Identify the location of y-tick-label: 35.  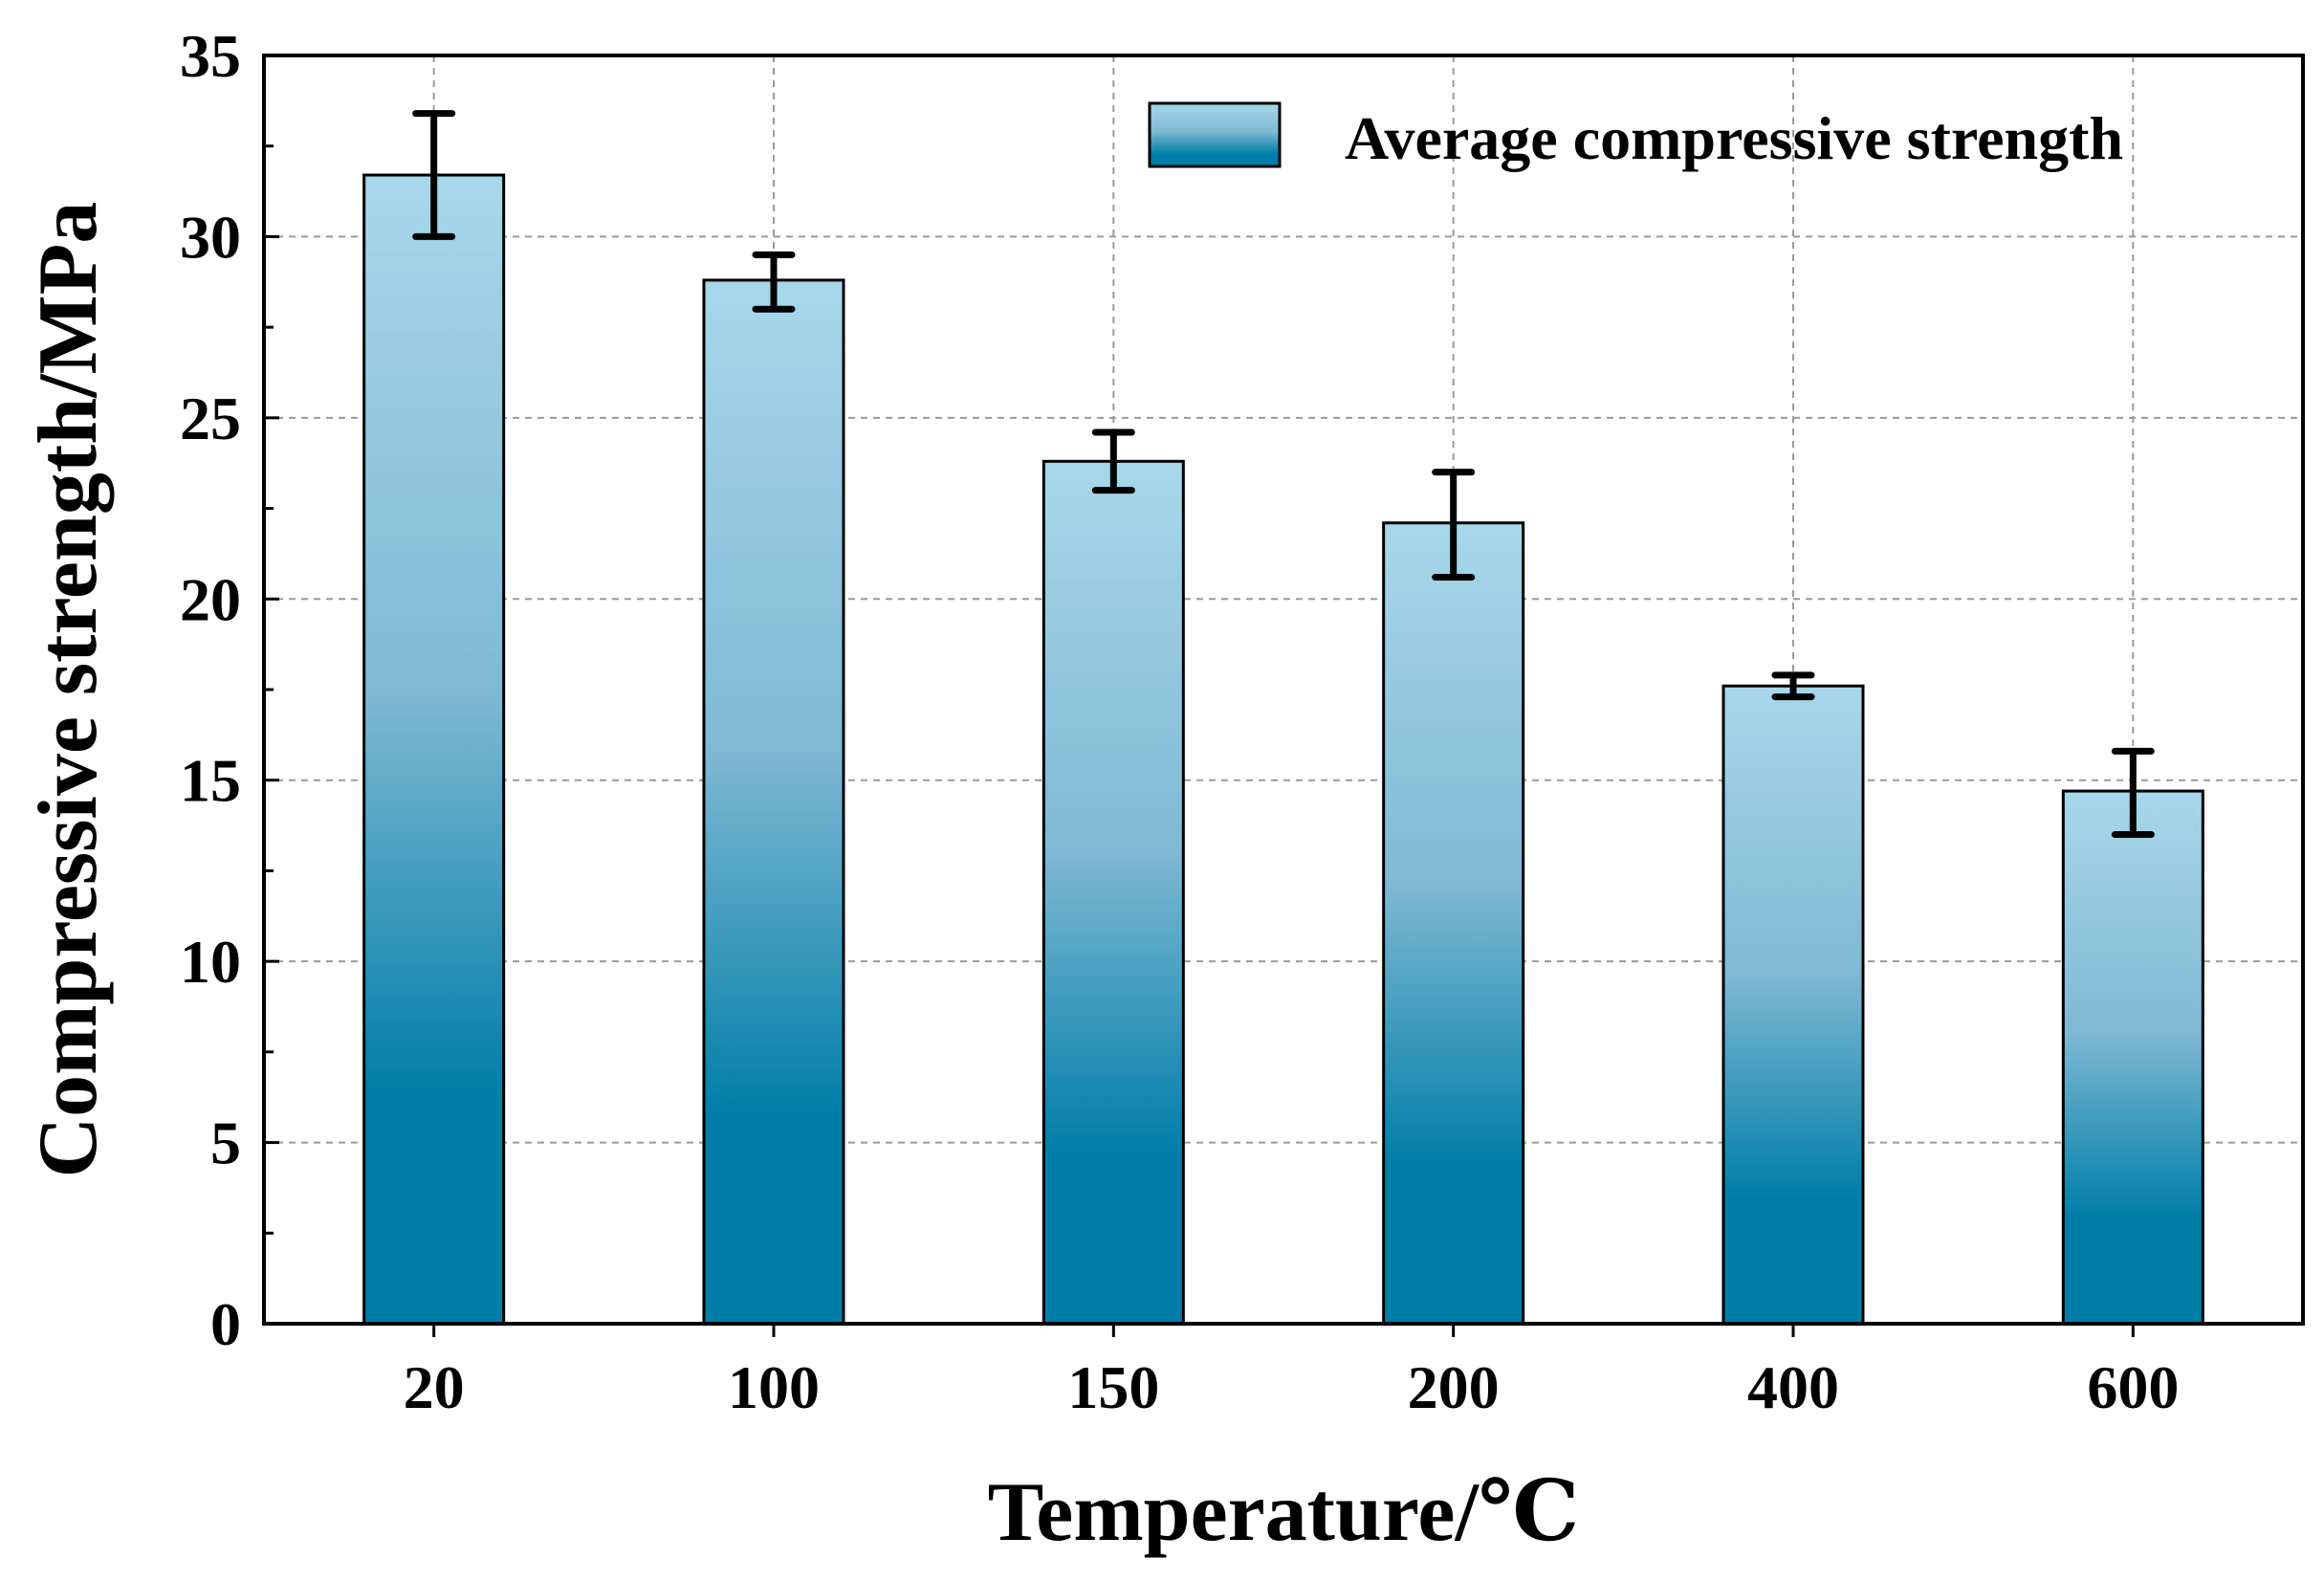
(210, 56).